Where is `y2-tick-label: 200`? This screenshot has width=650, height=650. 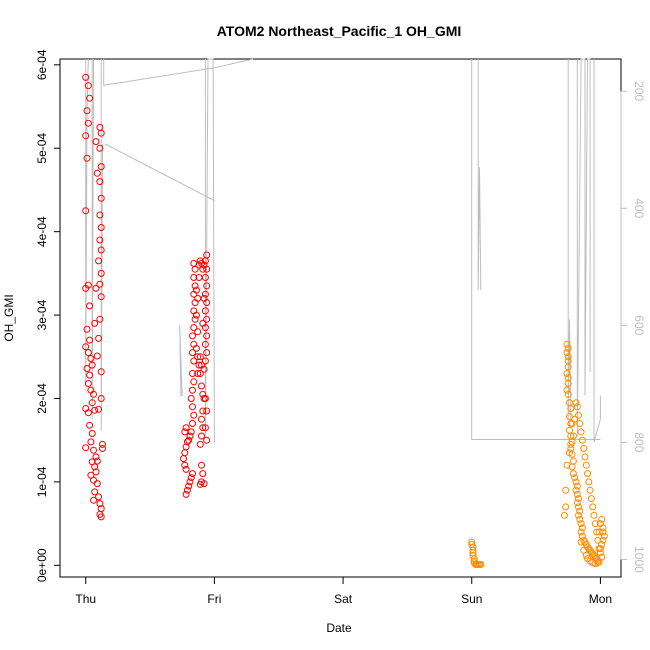
y2-tick-label: 200 is located at coordinates (639, 91).